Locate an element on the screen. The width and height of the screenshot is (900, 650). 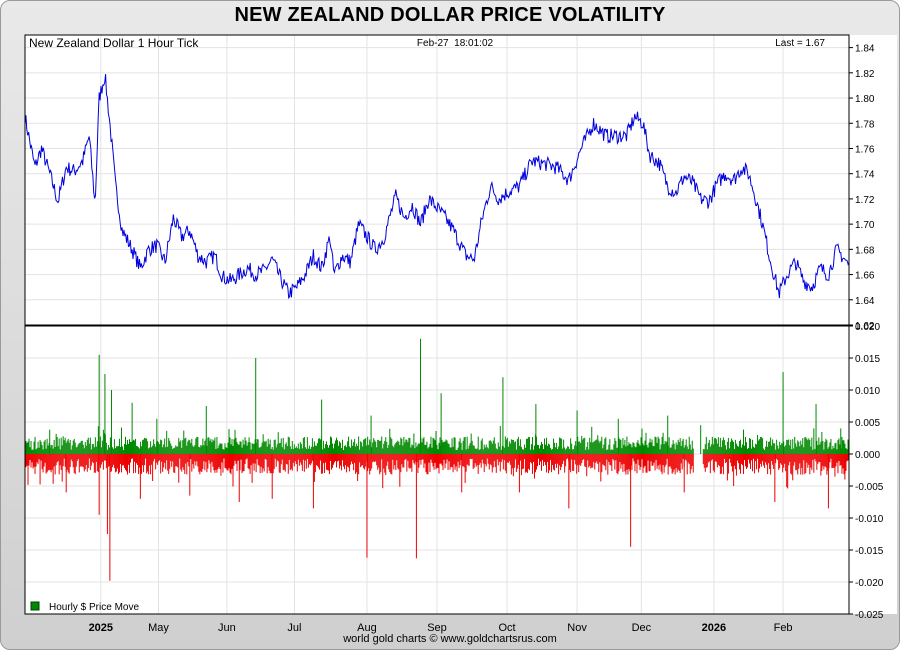
price-ytick-label: 1.68 is located at coordinates (865, 250).